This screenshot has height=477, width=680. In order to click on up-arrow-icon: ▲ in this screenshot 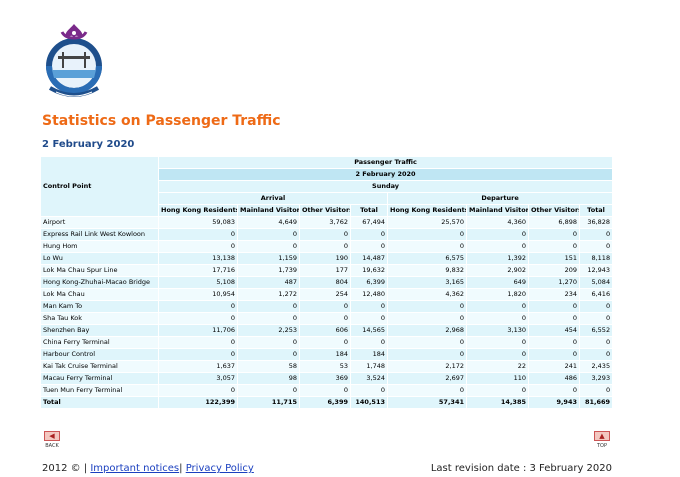, I will do `click(602, 436)`.